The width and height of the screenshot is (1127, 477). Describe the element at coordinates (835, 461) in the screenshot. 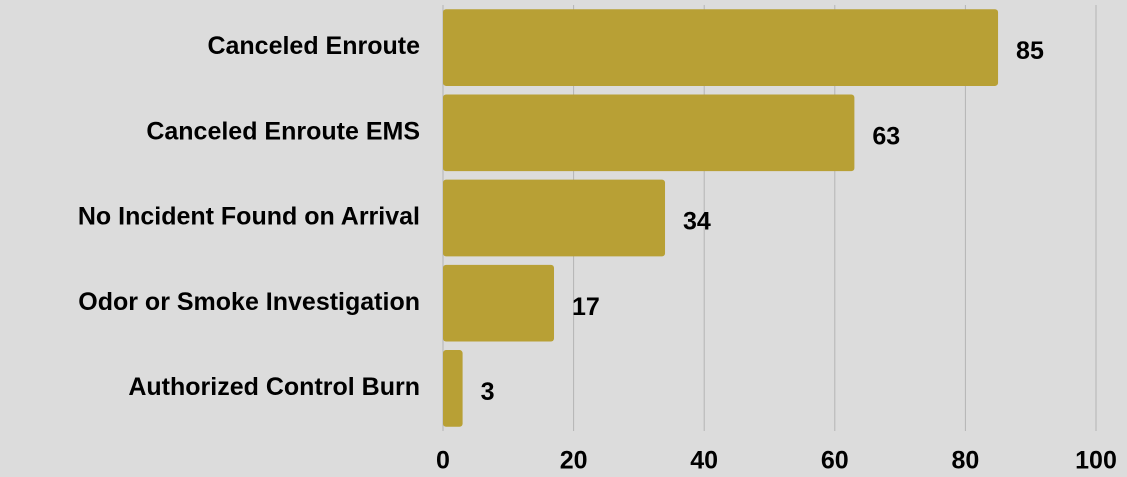

I see `x-tick-label: 60` at that location.